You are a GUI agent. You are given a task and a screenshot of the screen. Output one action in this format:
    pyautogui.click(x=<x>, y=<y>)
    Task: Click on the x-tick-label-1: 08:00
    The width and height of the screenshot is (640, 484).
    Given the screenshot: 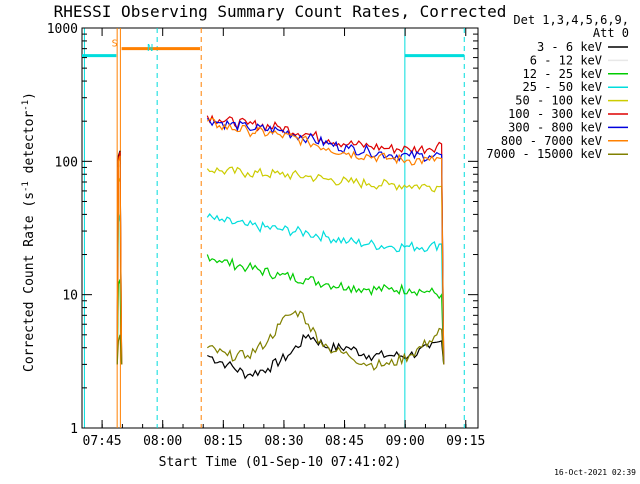 What is the action you would take?
    pyautogui.click(x=162, y=441)
    